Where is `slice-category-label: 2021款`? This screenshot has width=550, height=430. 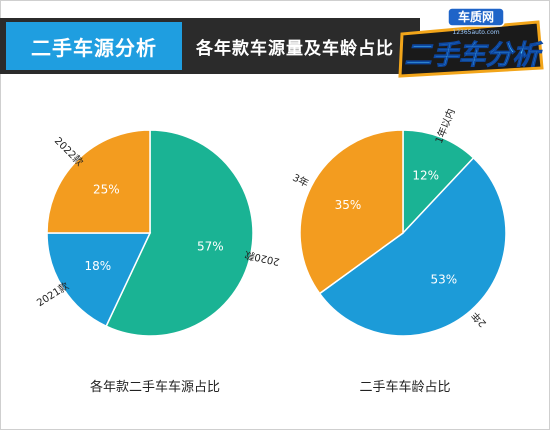
slice-category-label: 2021款 is located at coordinates (52, 294).